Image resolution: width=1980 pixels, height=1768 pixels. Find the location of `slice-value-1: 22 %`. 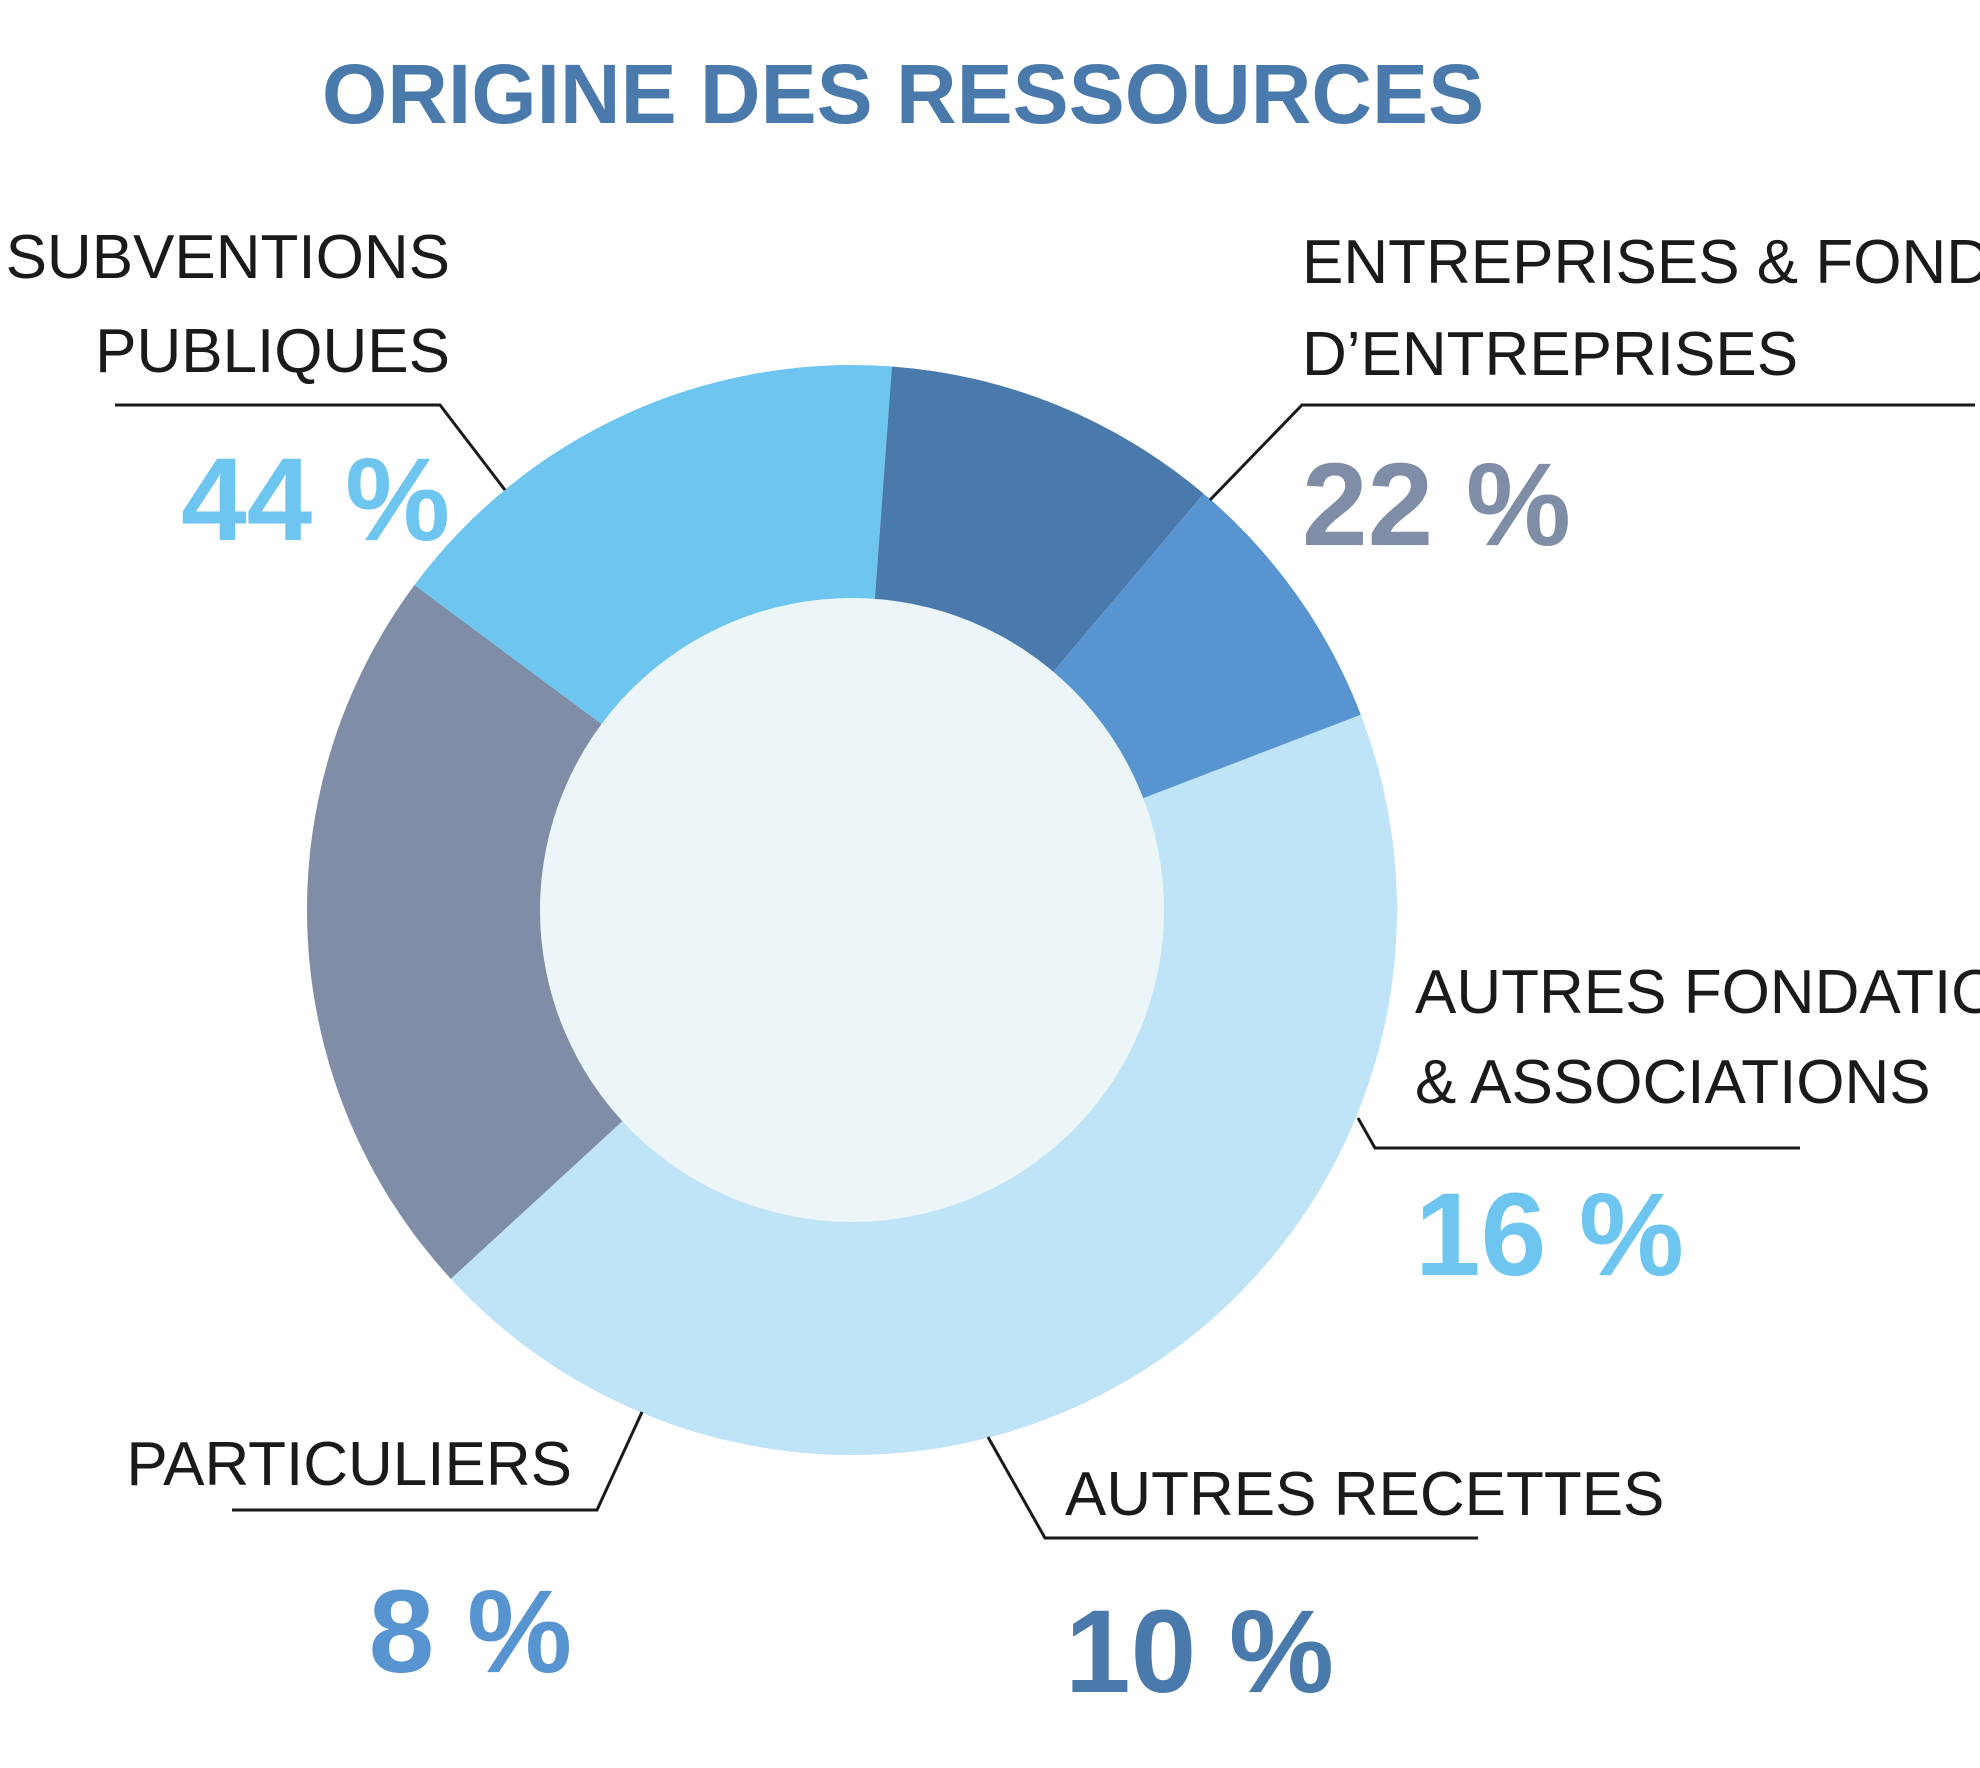

slice-value-1: 22 % is located at coordinates (1436, 505).